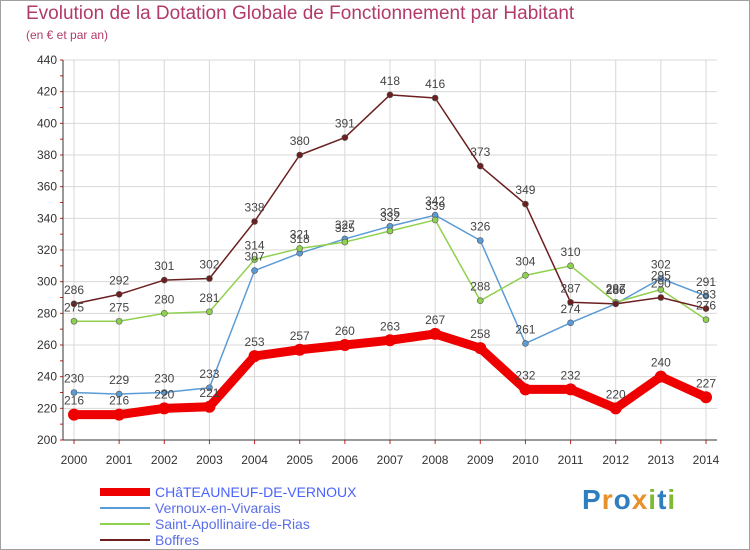 This screenshot has width=750, height=550. Describe the element at coordinates (640, 499) in the screenshot. I see `logo-letter: x` at that location.